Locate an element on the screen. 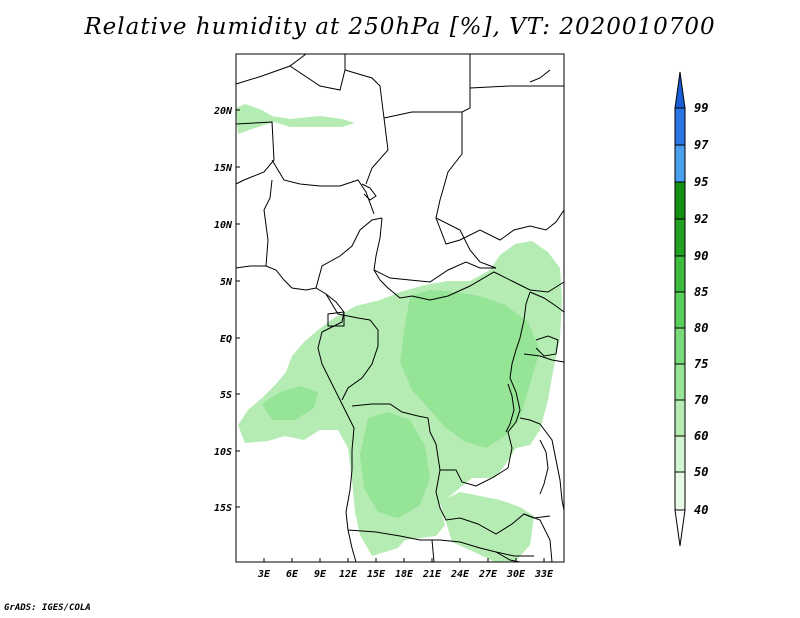  colorbar-label: 95 is located at coordinates (701, 182).